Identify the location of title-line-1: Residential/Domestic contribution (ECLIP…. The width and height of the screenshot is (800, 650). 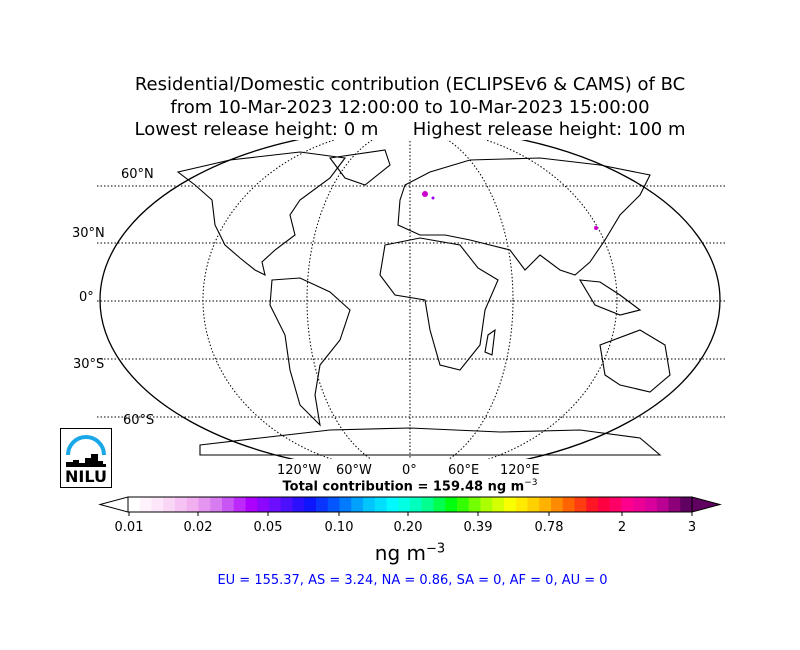
(410, 84).